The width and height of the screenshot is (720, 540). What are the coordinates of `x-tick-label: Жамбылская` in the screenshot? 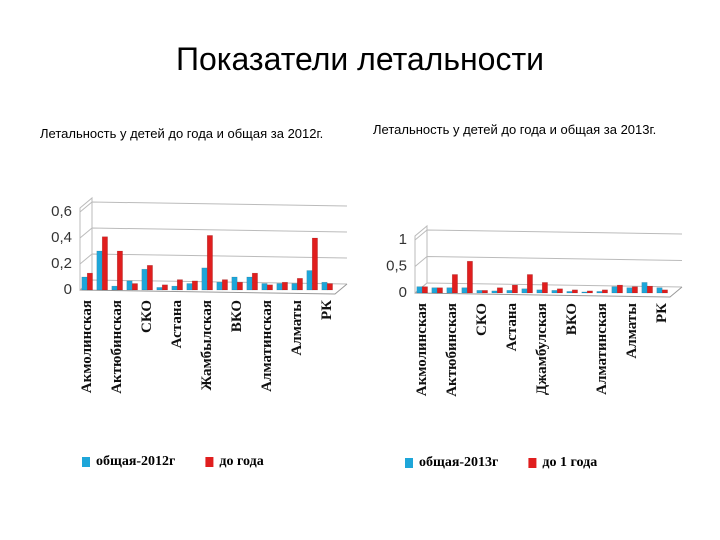 It's located at (207, 345).